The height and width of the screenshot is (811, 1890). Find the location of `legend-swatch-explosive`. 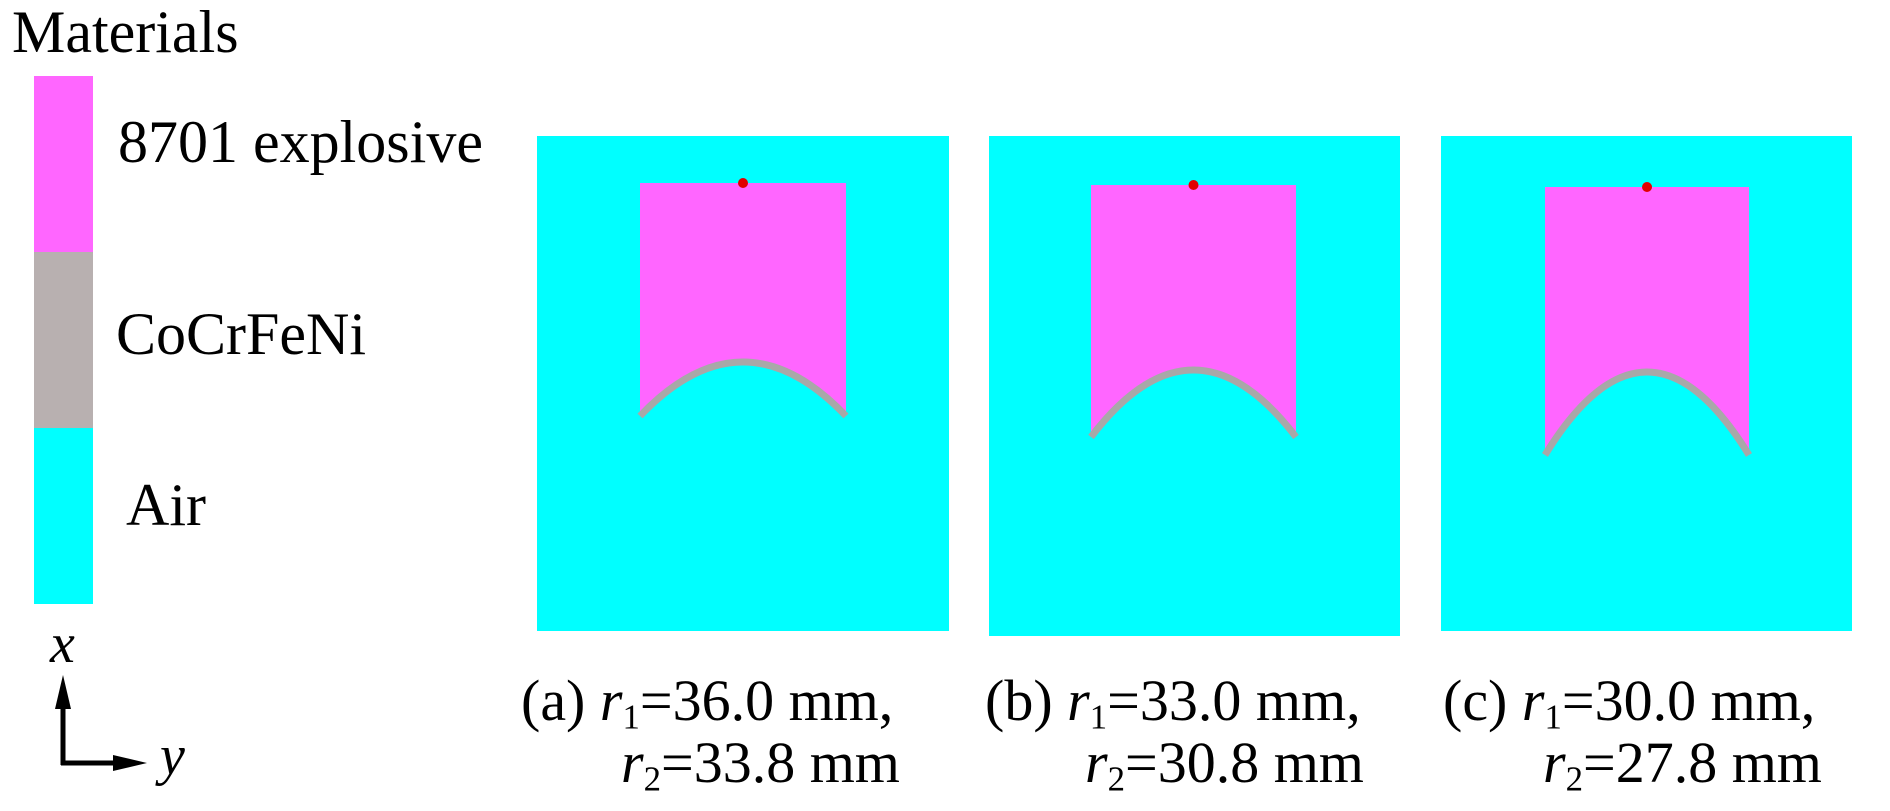

legend-swatch-explosive is located at coordinates (63, 164).